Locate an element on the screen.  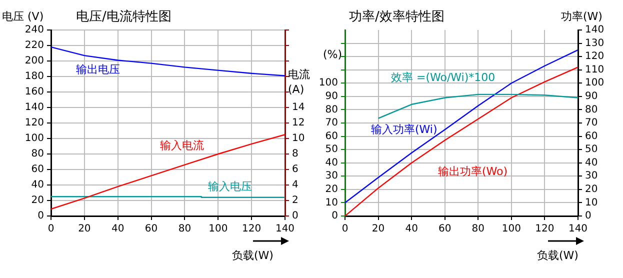
series-label: 输入电流 is located at coordinates (182, 145).